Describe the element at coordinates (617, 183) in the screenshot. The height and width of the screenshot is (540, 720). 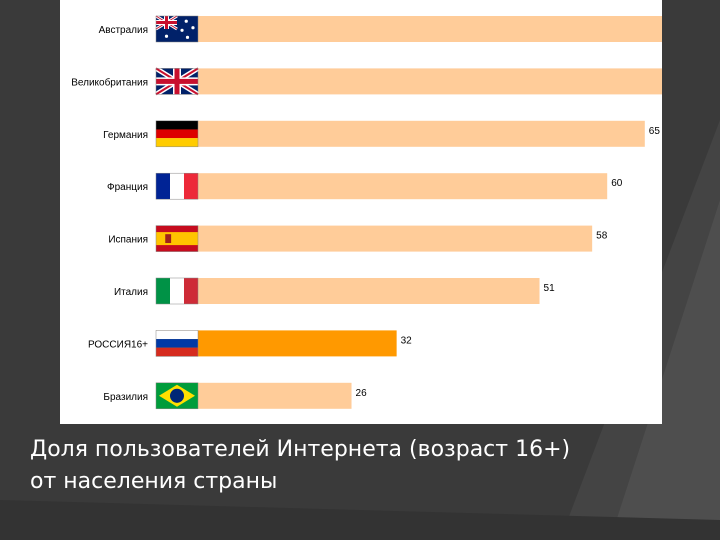
I see `value-label: 60` at that location.